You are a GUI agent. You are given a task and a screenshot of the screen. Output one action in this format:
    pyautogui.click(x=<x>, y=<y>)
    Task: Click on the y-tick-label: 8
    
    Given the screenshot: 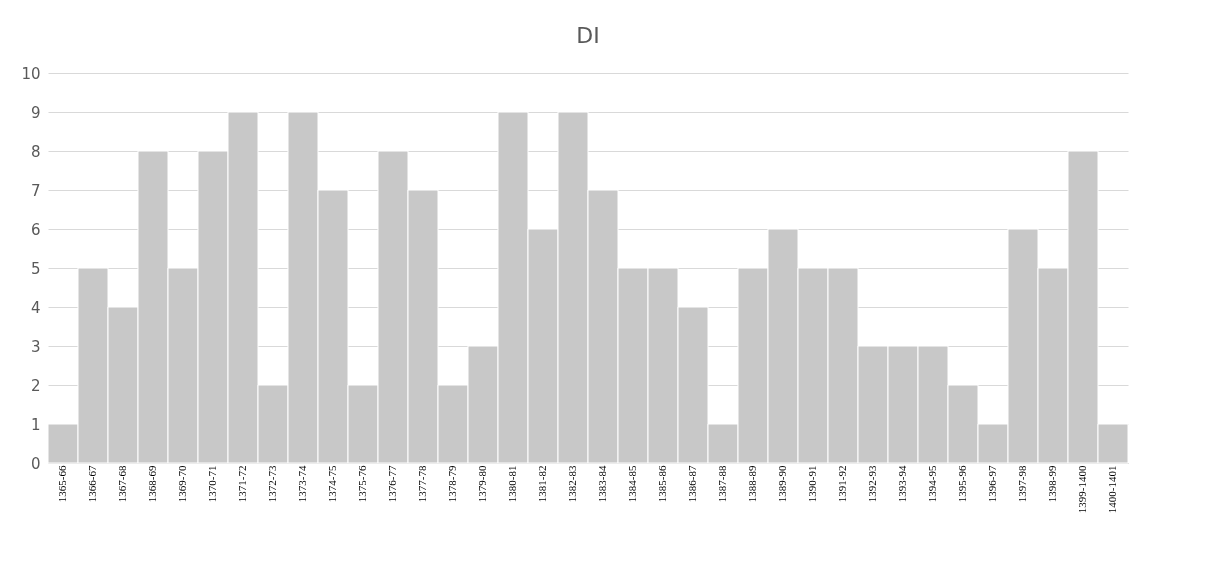 What is the action you would take?
    pyautogui.click(x=35, y=151)
    